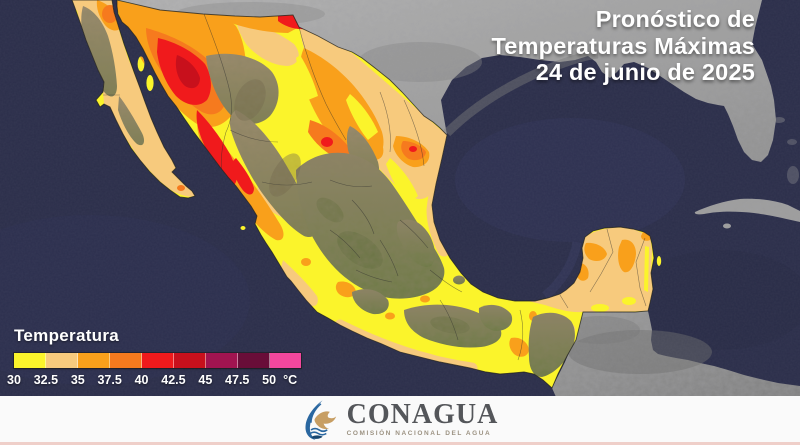 This screenshot has height=445, width=800. Describe the element at coordinates (269, 380) in the screenshot. I see `legend-tick: 50` at that location.